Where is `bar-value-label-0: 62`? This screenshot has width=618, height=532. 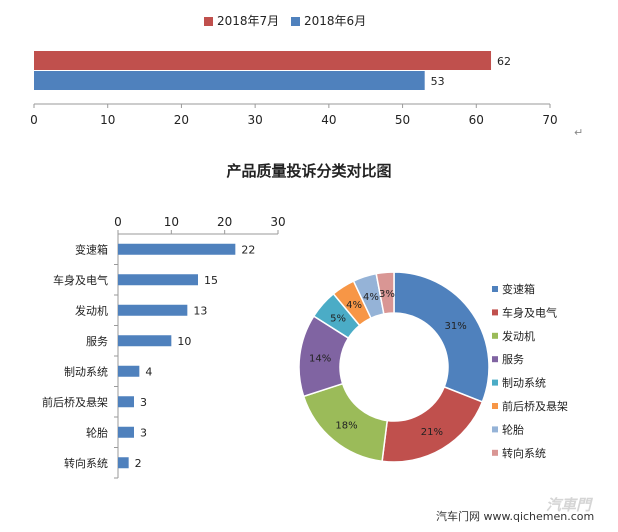 bar-value-label-0: 62 is located at coordinates (504, 61).